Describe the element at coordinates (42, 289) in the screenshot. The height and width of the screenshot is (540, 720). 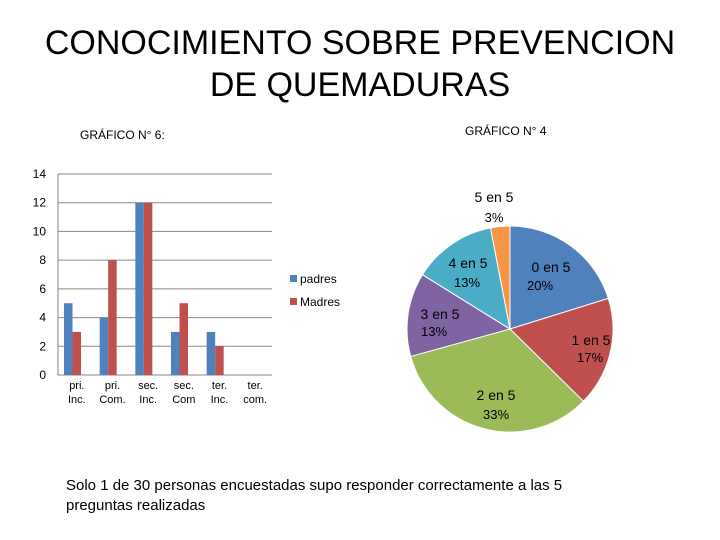
I see `y-tick-label: 6` at that location.